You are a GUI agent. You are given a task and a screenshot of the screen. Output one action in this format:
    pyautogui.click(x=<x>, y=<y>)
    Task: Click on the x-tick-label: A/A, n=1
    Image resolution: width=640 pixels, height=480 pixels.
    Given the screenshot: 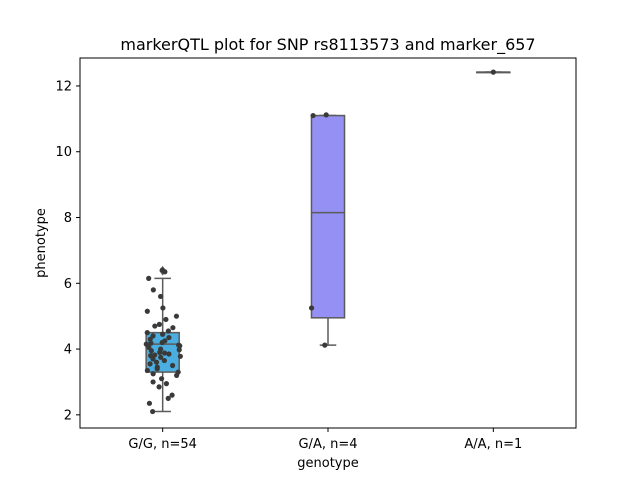 What is the action you would take?
    pyautogui.click(x=493, y=444)
    